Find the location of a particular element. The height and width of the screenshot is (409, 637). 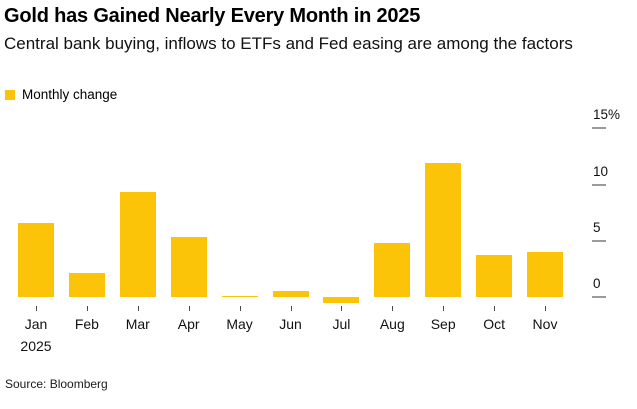

x-axis-label-apr: Apr is located at coordinates (188, 324).